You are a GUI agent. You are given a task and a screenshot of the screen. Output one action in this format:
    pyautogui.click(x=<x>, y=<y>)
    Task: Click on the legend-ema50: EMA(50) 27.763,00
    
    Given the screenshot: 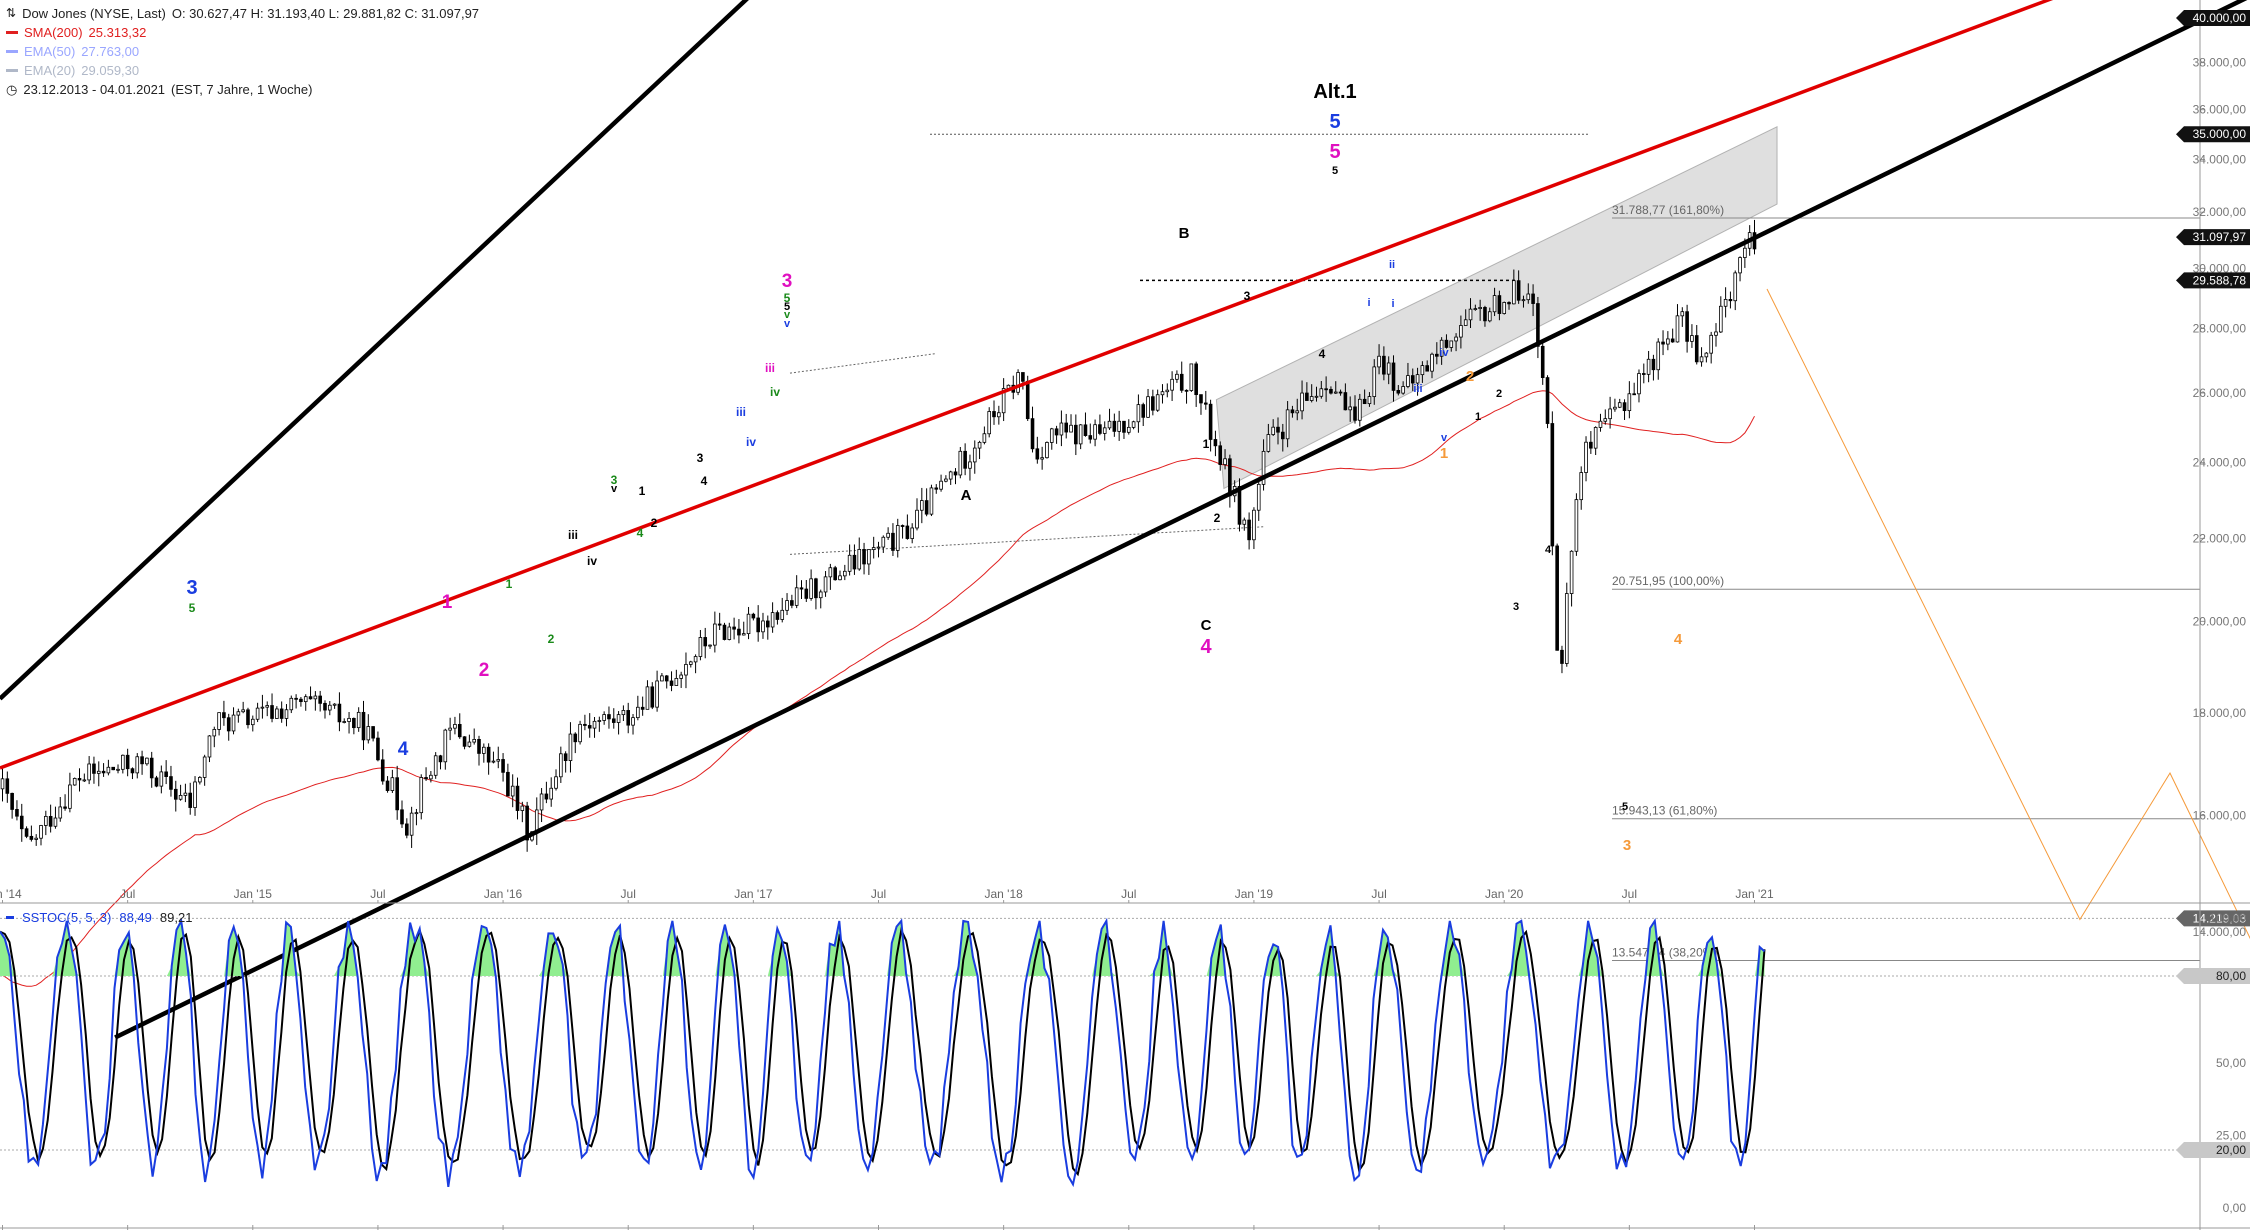 What is the action you would take?
    pyautogui.click(x=242, y=51)
    